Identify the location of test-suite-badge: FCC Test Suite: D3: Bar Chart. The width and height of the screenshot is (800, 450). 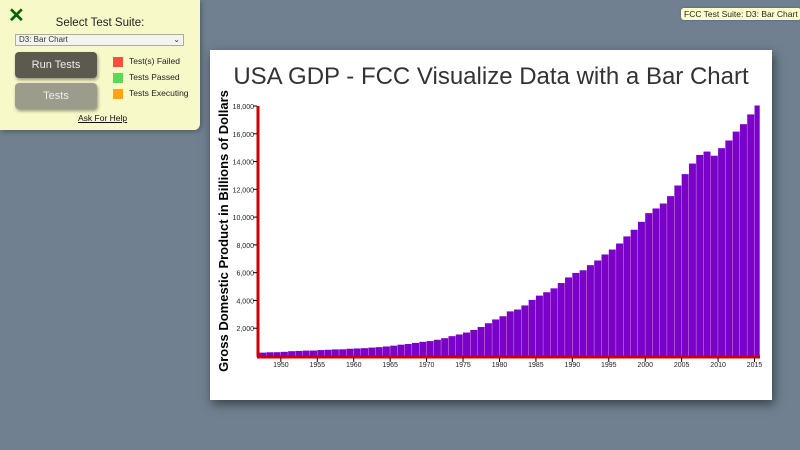
(740, 14).